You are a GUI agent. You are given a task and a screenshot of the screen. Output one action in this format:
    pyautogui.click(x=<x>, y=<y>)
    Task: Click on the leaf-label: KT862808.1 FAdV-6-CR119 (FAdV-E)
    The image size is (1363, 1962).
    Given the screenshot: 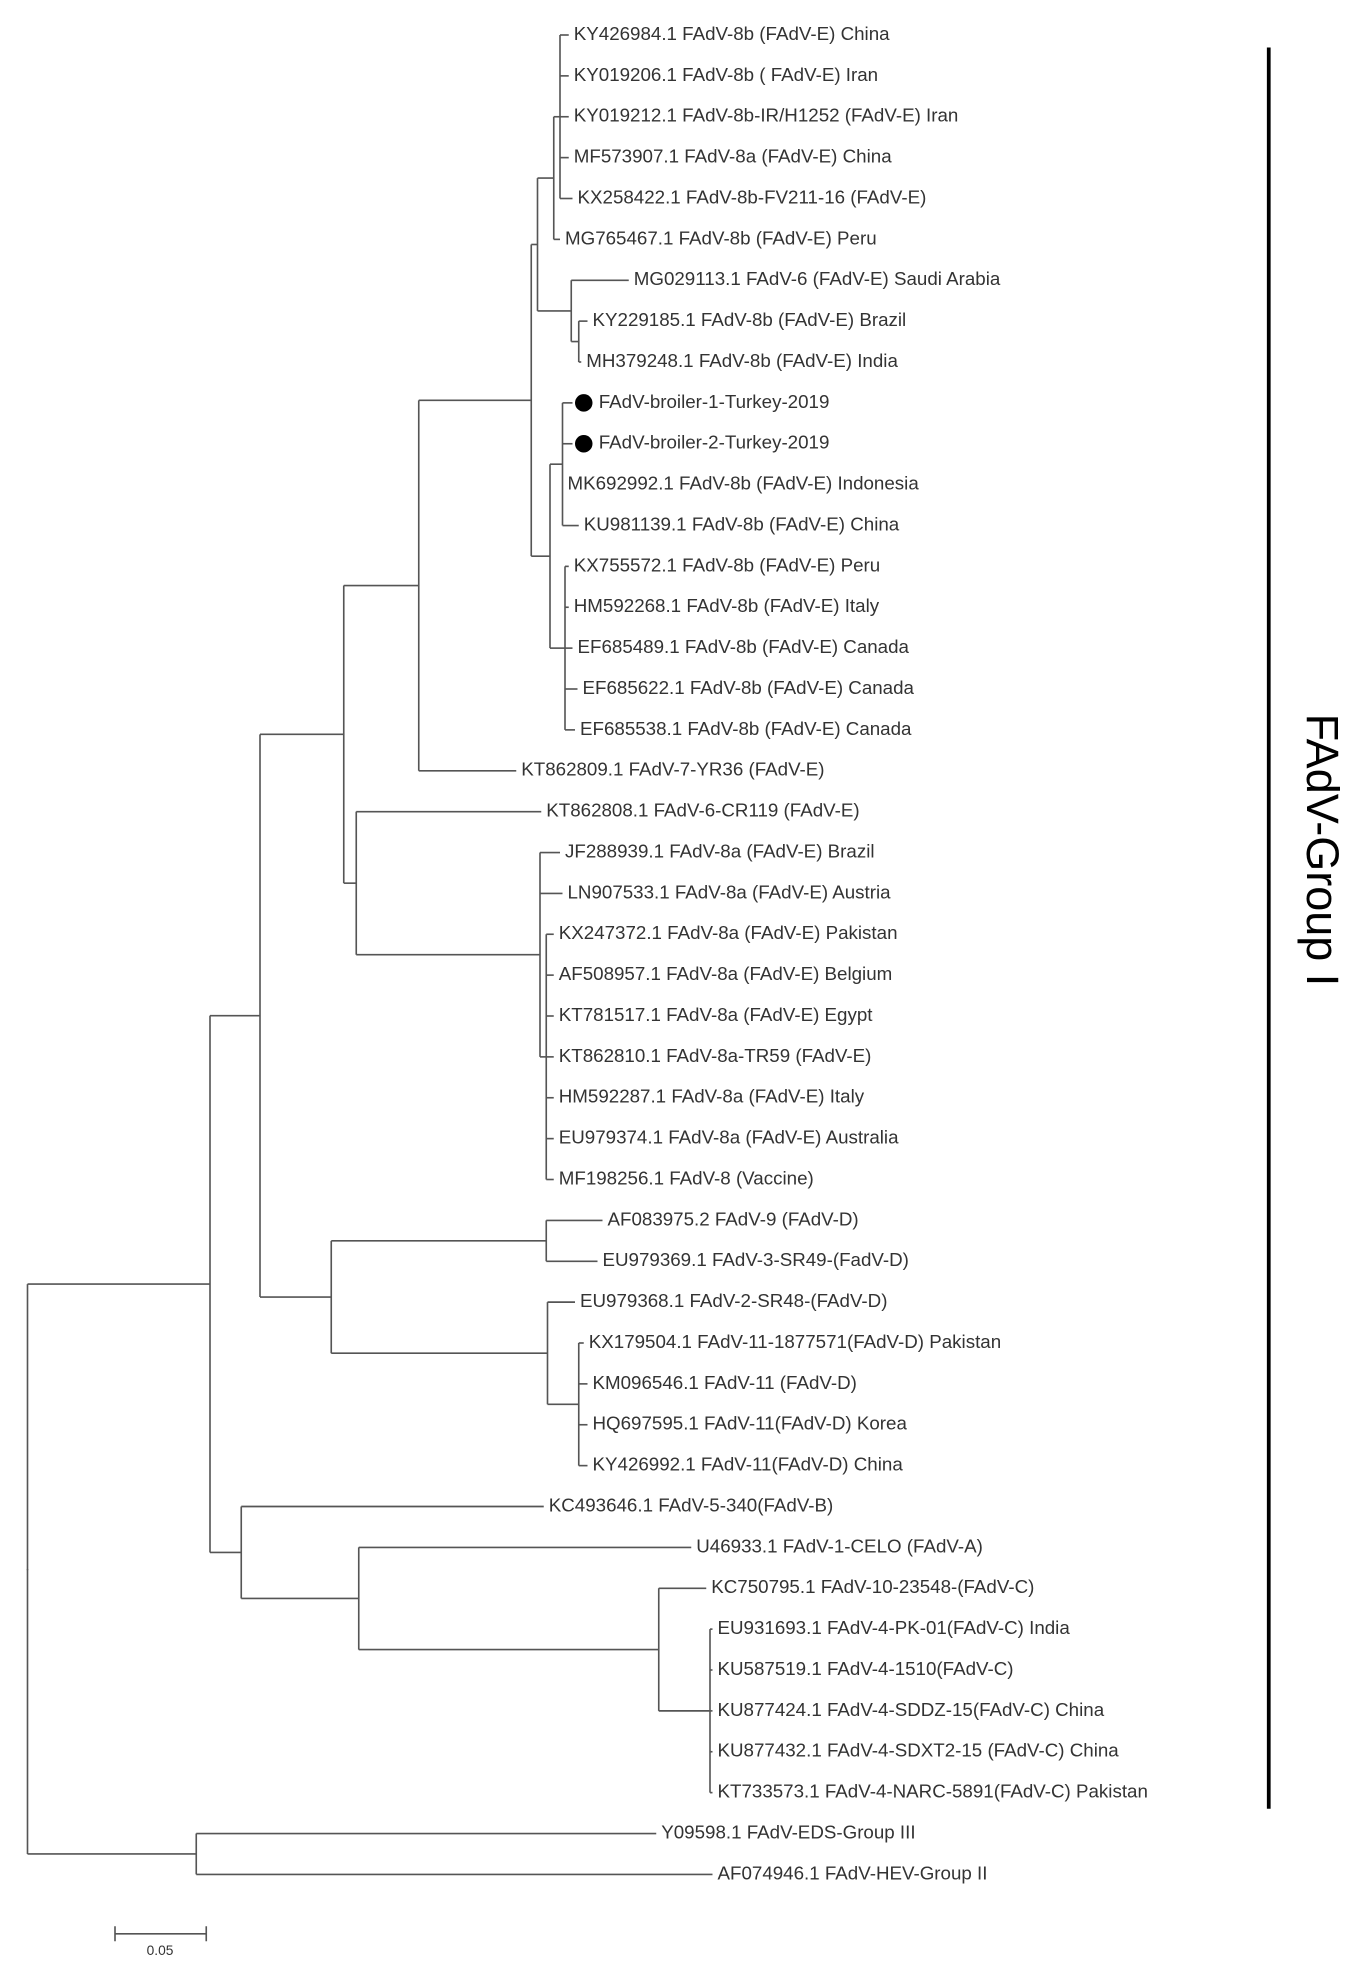 What is the action you would take?
    pyautogui.click(x=702, y=810)
    